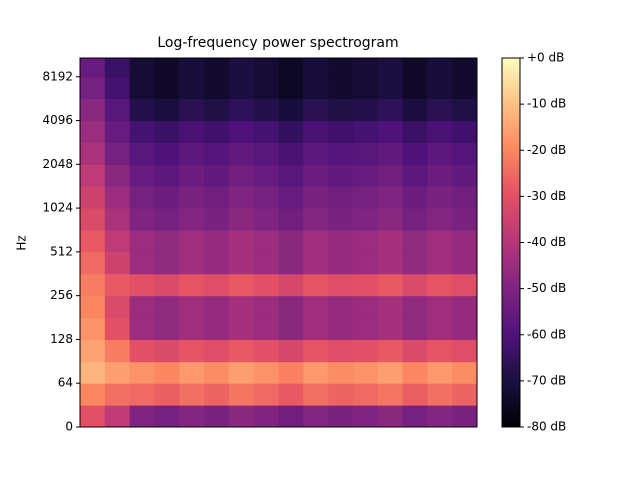 This screenshot has width=640, height=480. What do you see at coordinates (65, 383) in the screenshot?
I see `y-tick-label: 64` at bounding box center [65, 383].